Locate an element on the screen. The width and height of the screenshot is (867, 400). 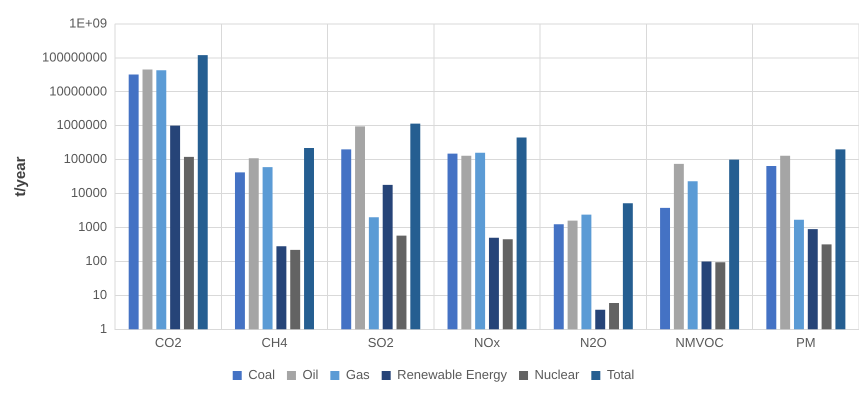
y-tick-label: 100 is located at coordinates (96, 260).